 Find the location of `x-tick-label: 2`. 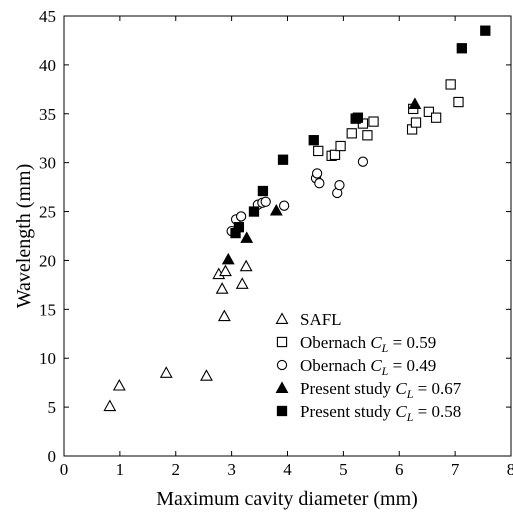

x-tick-label: 2 is located at coordinates (176, 469).